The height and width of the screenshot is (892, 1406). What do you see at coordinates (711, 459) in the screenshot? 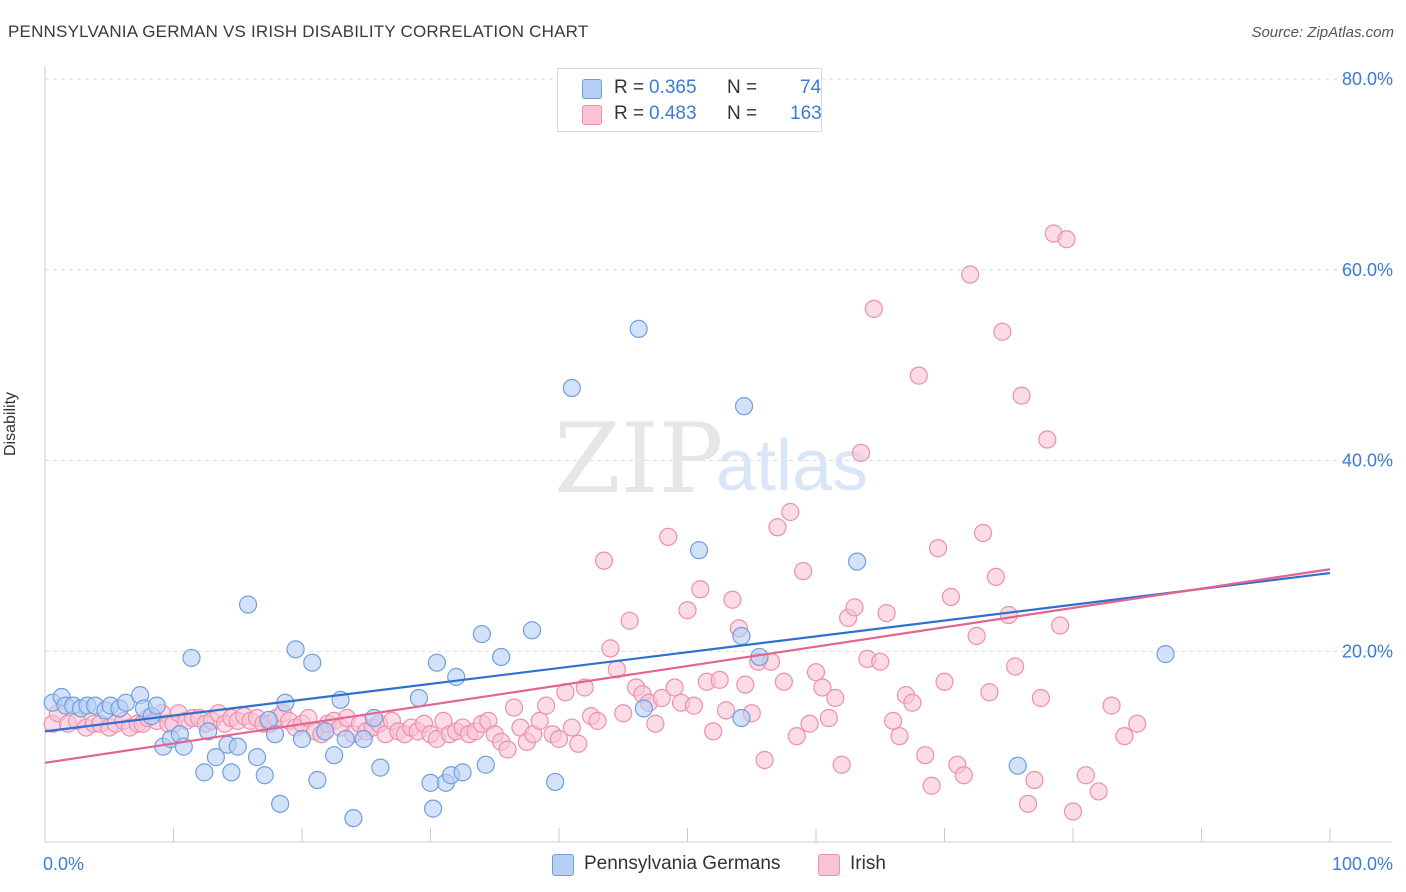
I see `watermark: ZIP atlas` at bounding box center [711, 459].